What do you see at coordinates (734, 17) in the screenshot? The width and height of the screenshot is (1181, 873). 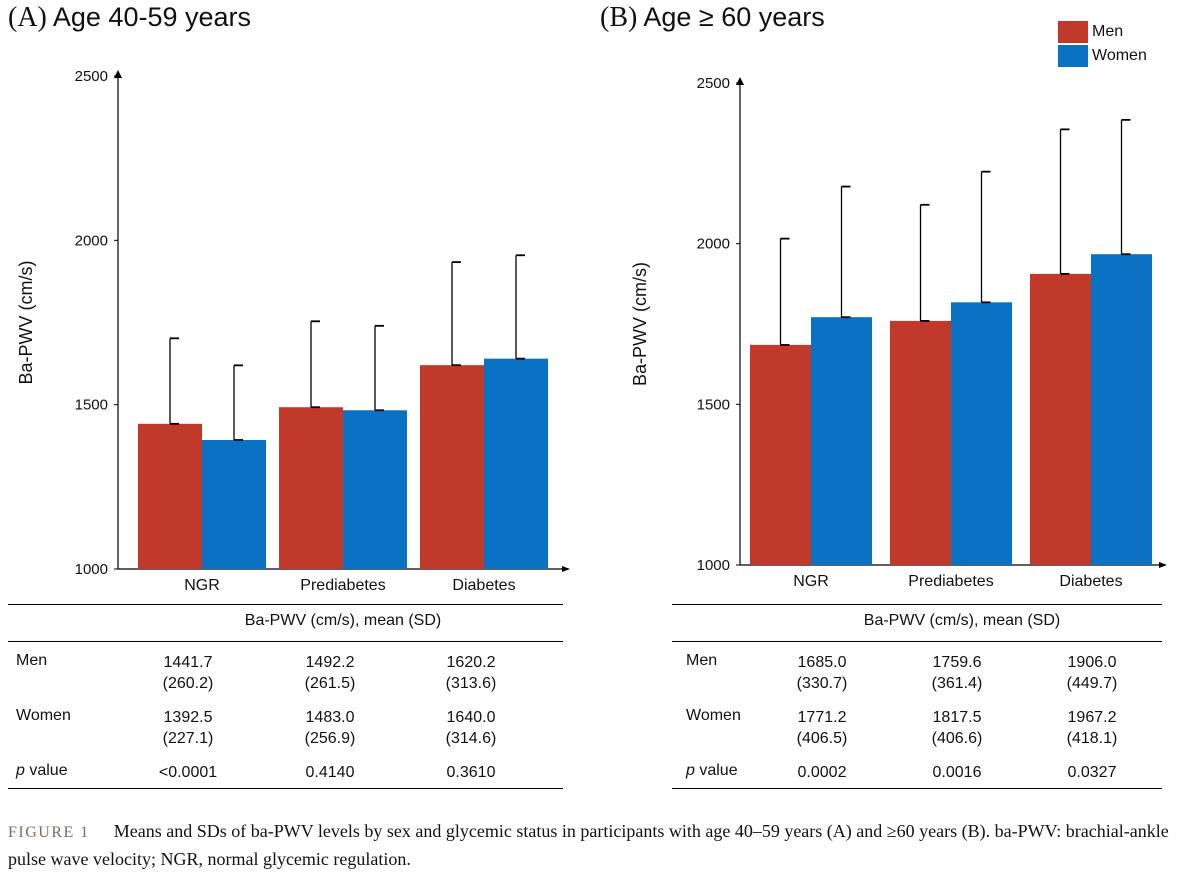 I see `panel-b-title-text: Age ≥ 60 years` at bounding box center [734, 17].